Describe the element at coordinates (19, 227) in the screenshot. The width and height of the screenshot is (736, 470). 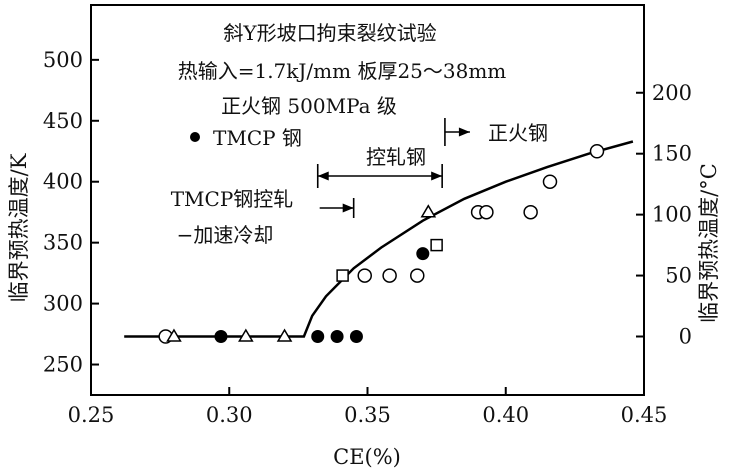
I see `left-y-axis-title: 临界预热温度/K` at that location.